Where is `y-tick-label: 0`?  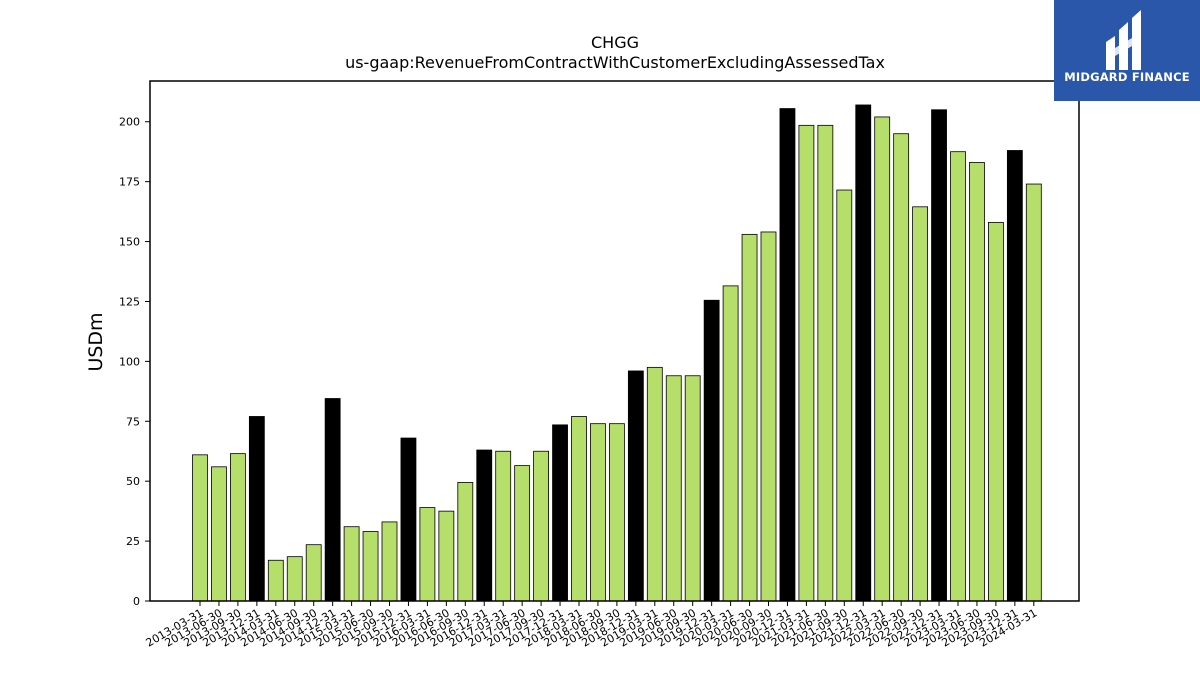 y-tick-label: 0 is located at coordinates (136, 601).